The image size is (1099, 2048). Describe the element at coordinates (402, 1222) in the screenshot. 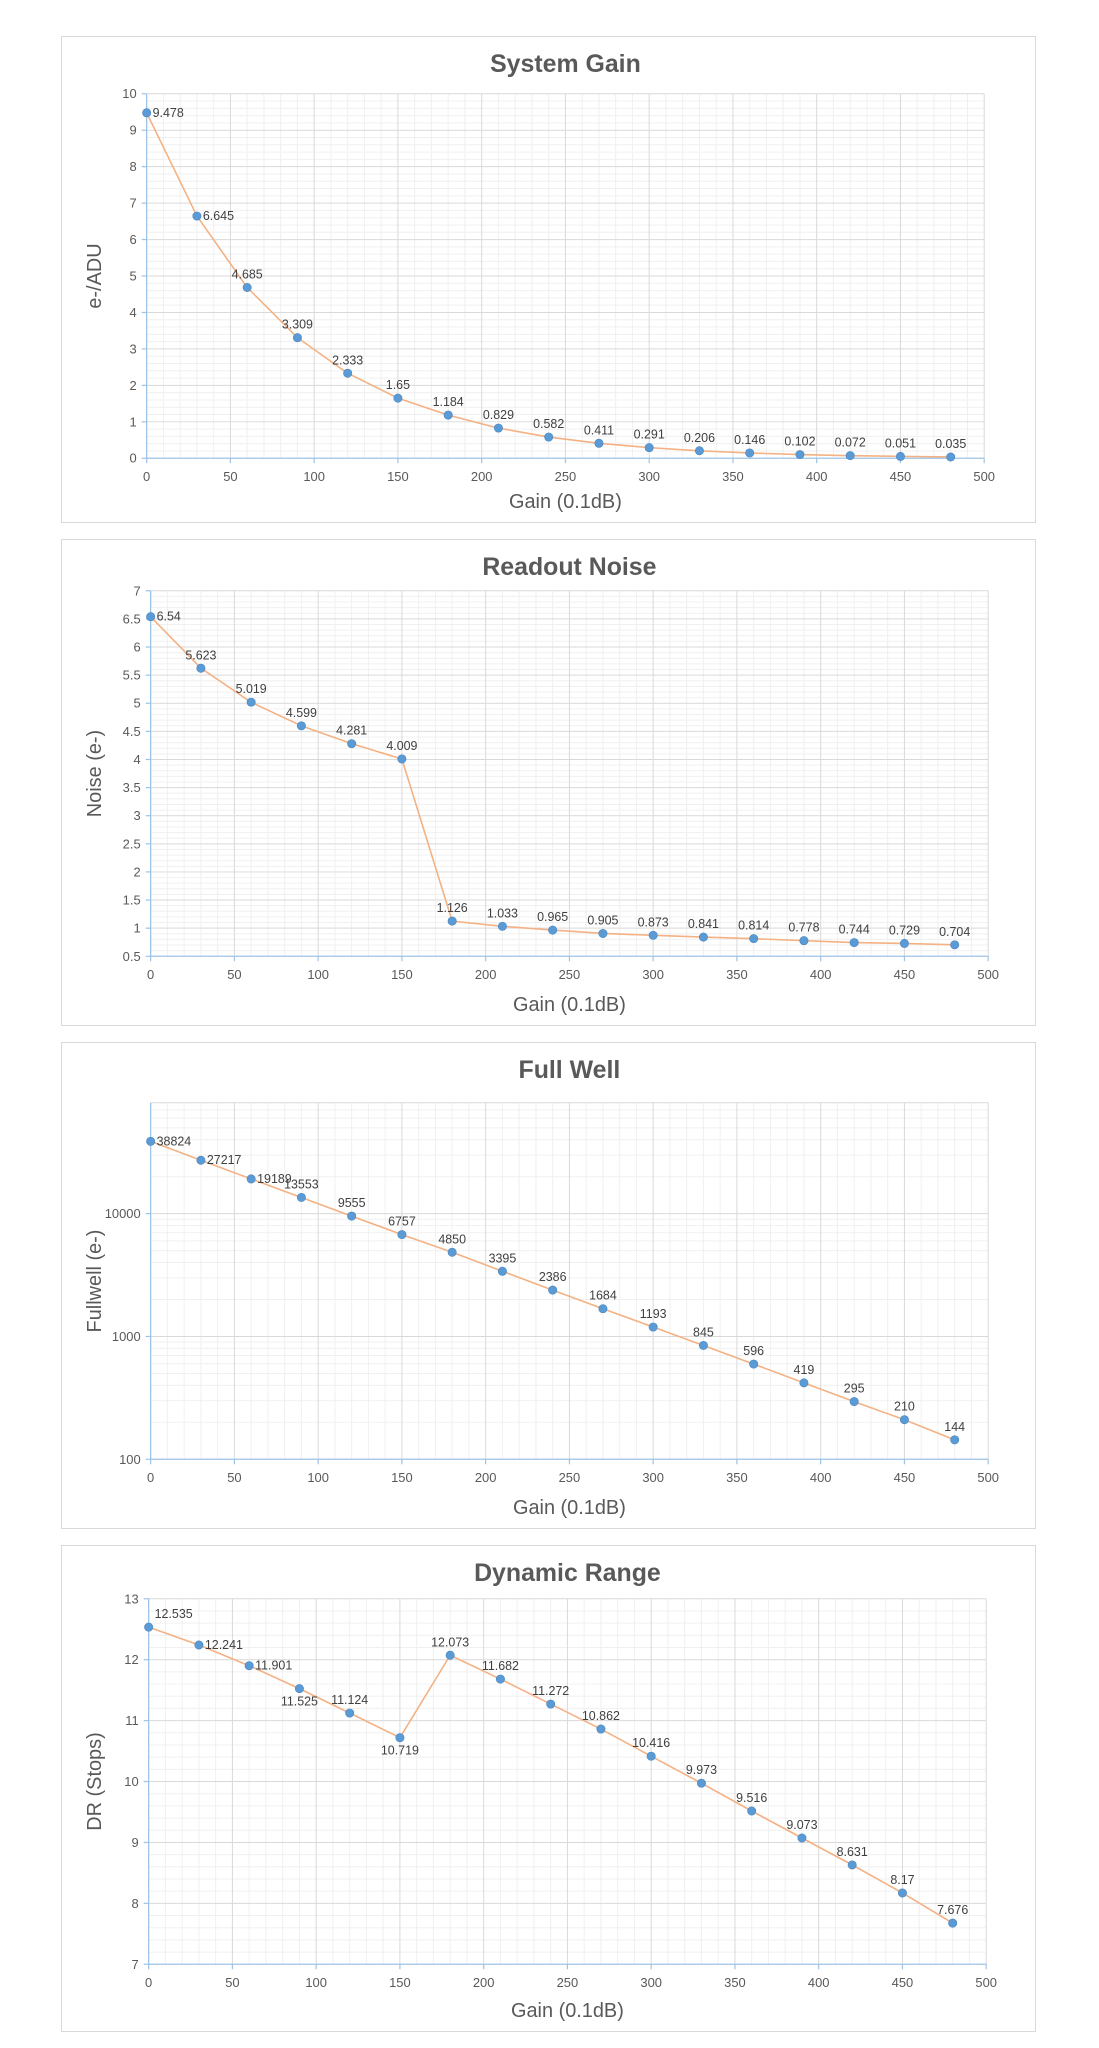

I see `data-label: 6757` at that location.